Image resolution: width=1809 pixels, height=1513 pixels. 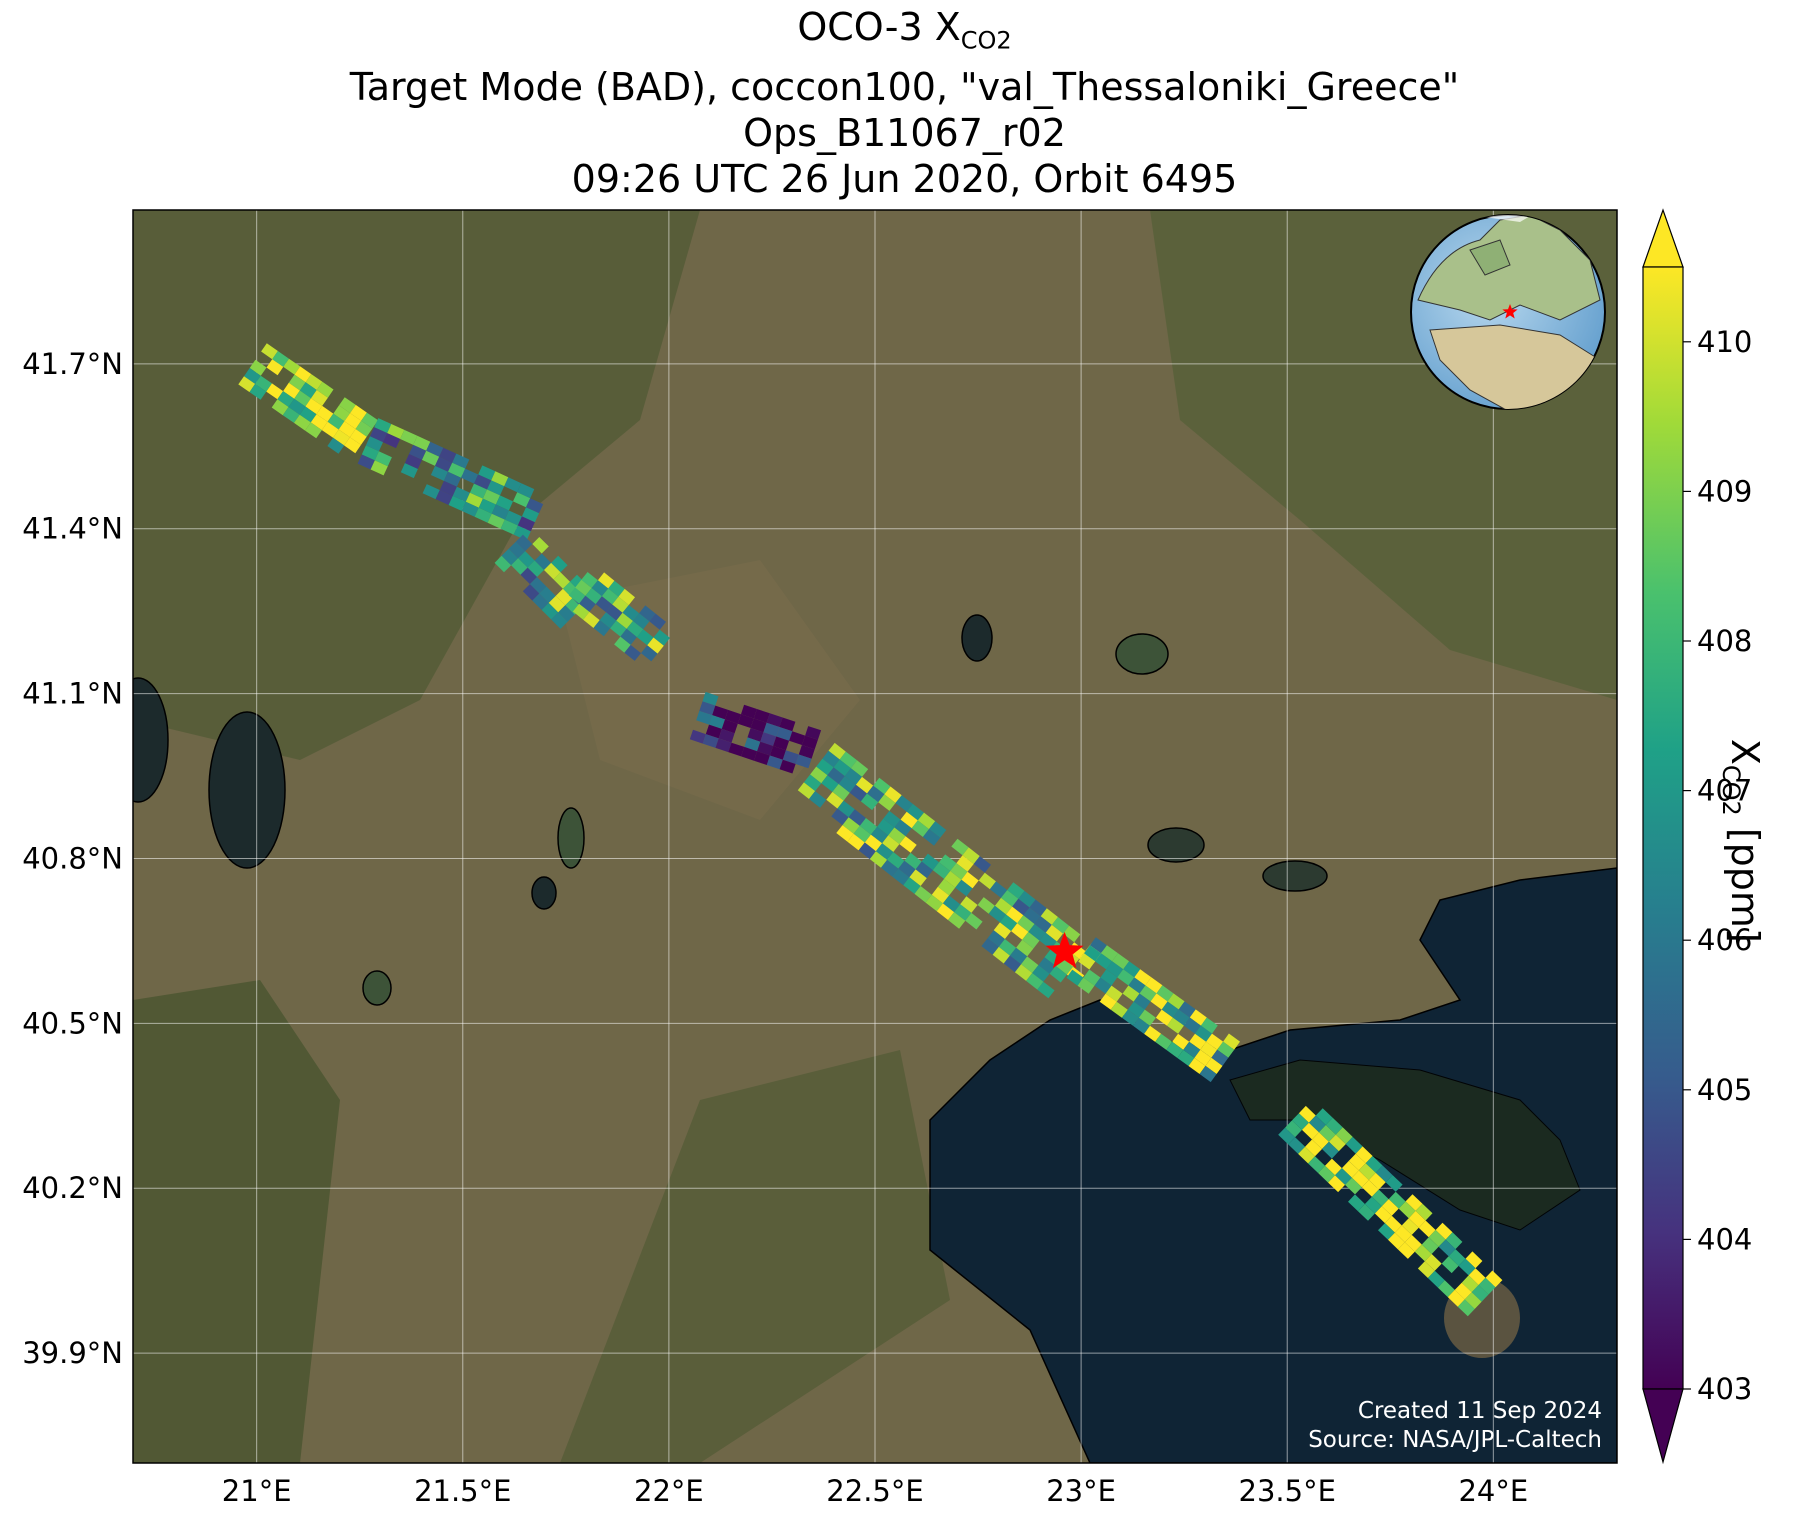 What do you see at coordinates (904, 178) in the screenshot?
I see `title-line-4: 09:26 UTC 26 Jun 2020, Orbit 6495` at bounding box center [904, 178].